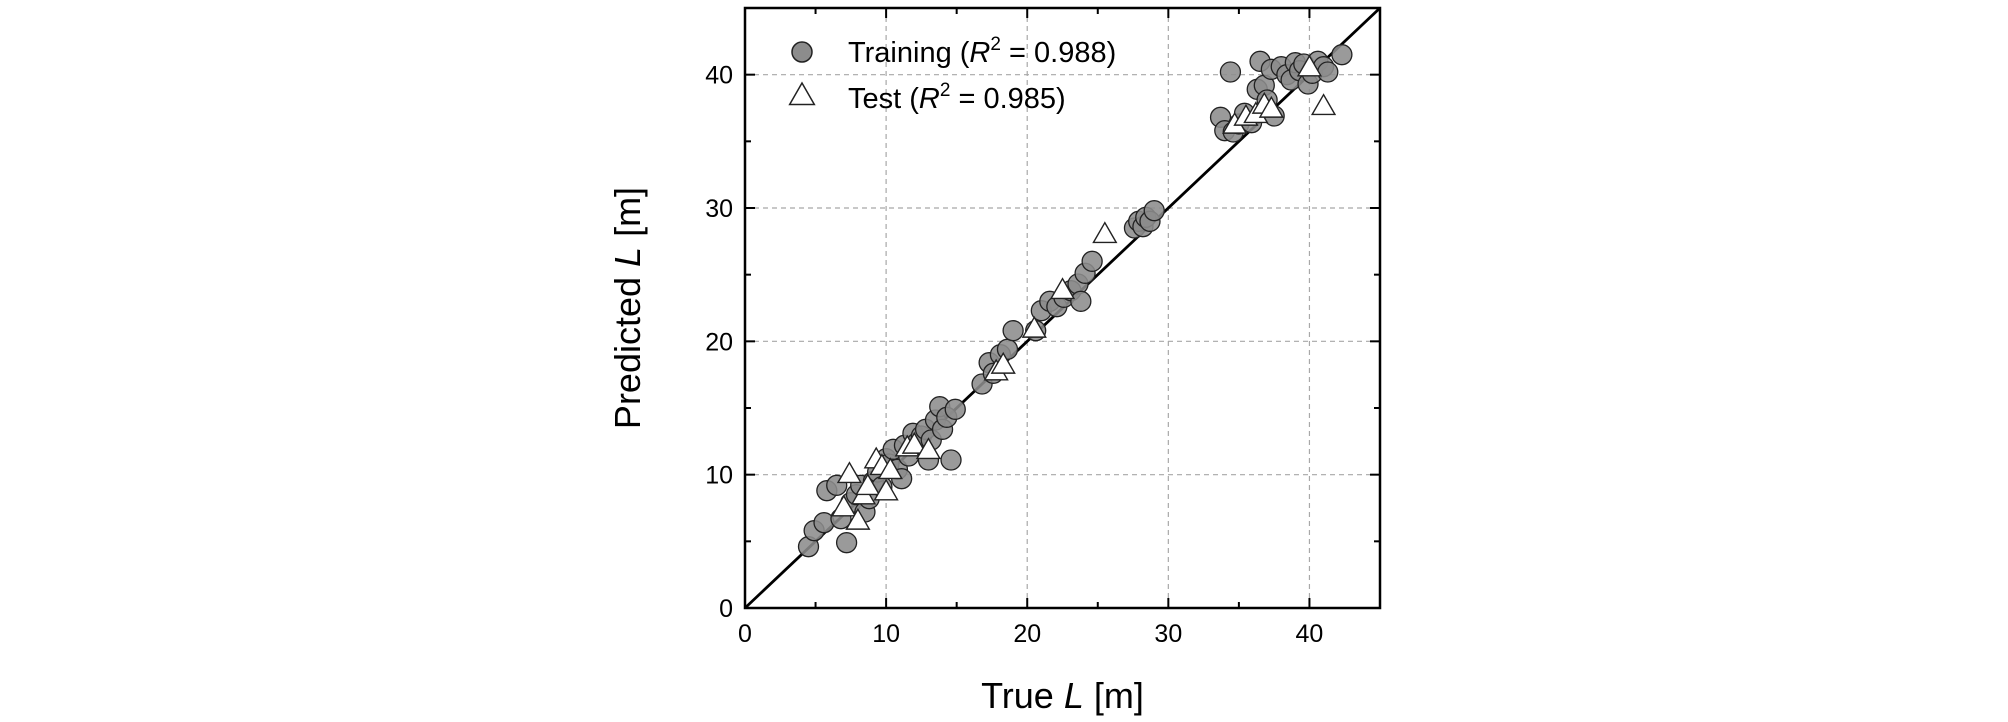  What do you see at coordinates (745, 634) in the screenshot?
I see `x-tick-label: 0` at bounding box center [745, 634].